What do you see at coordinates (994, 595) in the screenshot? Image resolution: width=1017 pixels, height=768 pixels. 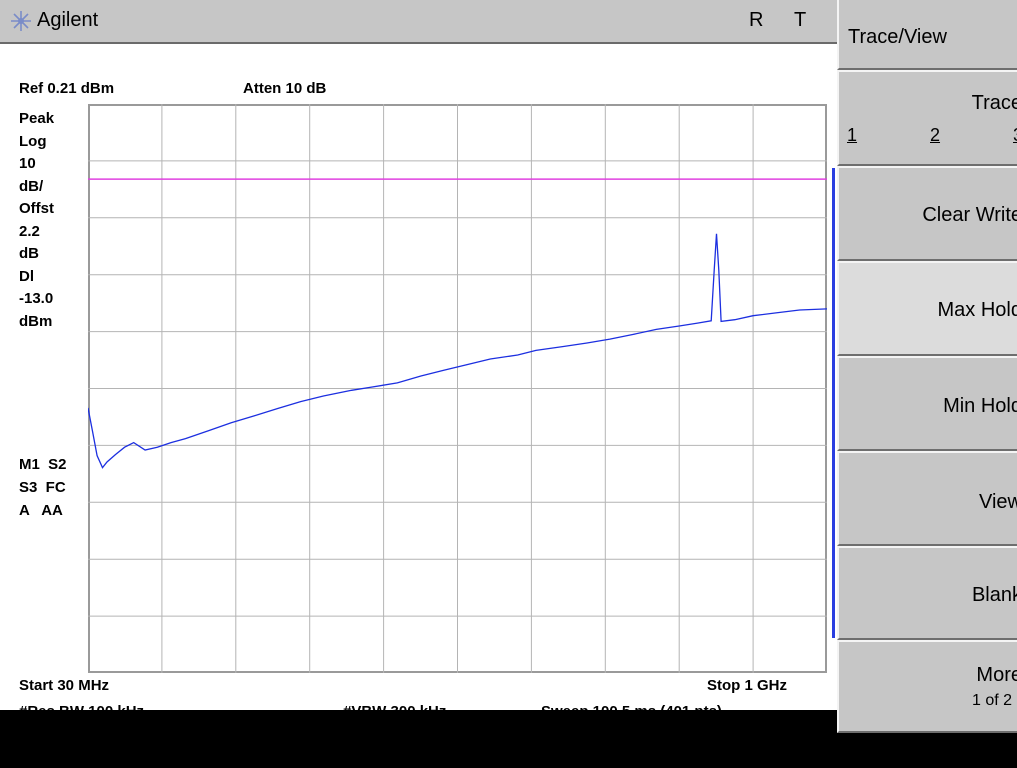 I see `blank-label: Blank` at bounding box center [994, 595].